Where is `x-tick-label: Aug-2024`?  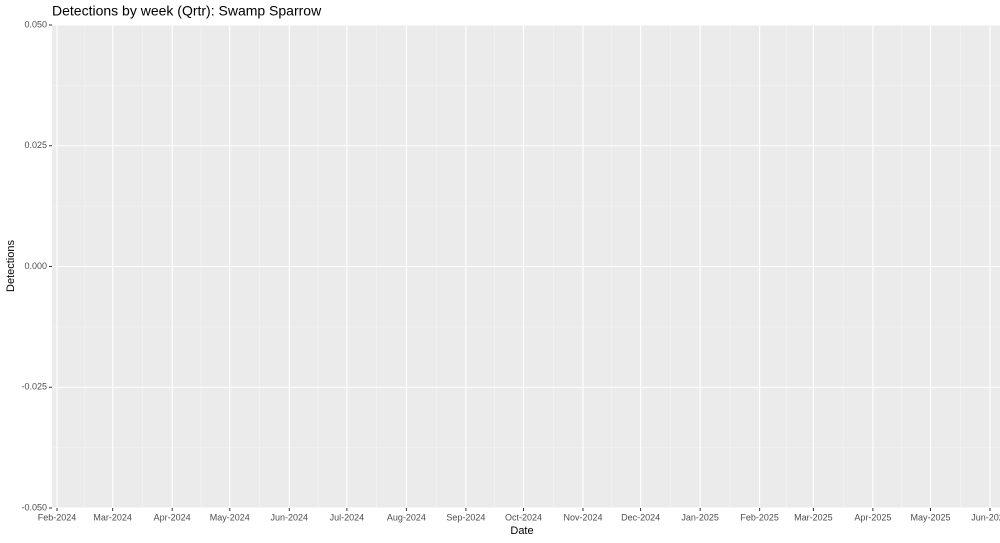 x-tick-label: Aug-2024 is located at coordinates (406, 517).